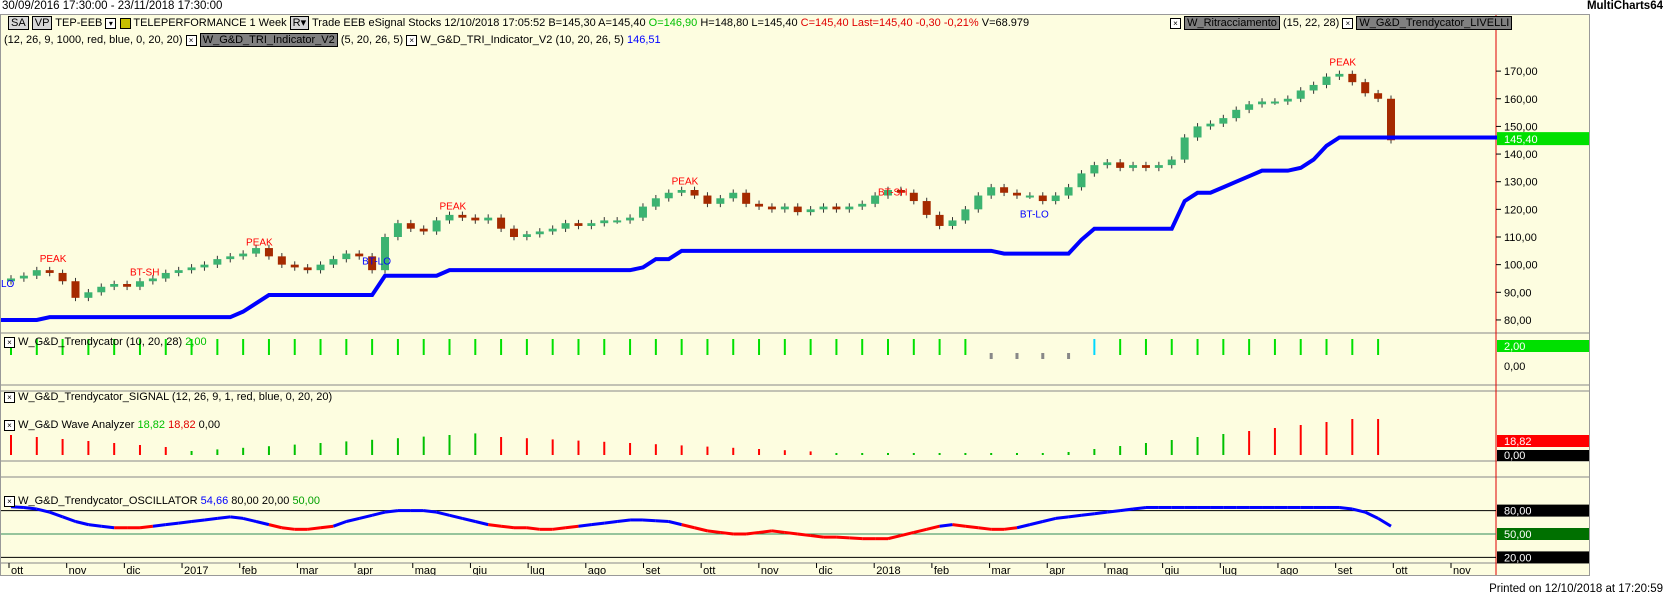 The height and width of the screenshot is (597, 1667). What do you see at coordinates (151, 425) in the screenshot?
I see `wave-value-1: 18,82` at bounding box center [151, 425].